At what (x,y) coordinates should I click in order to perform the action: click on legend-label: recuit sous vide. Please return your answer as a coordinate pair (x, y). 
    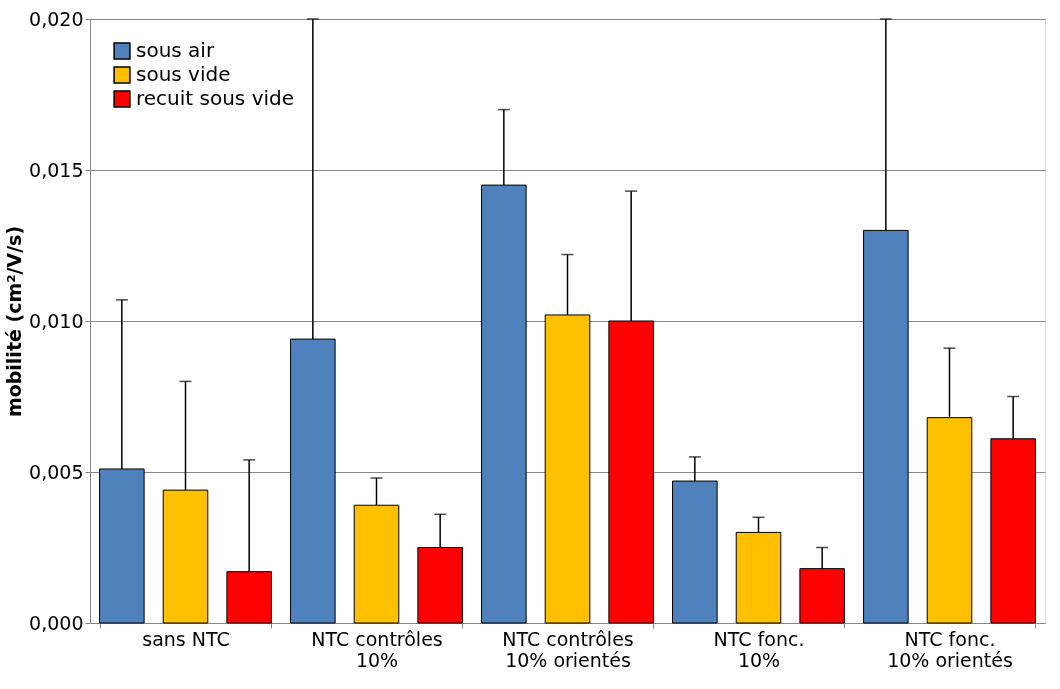
    Looking at the image, I should click on (215, 98).